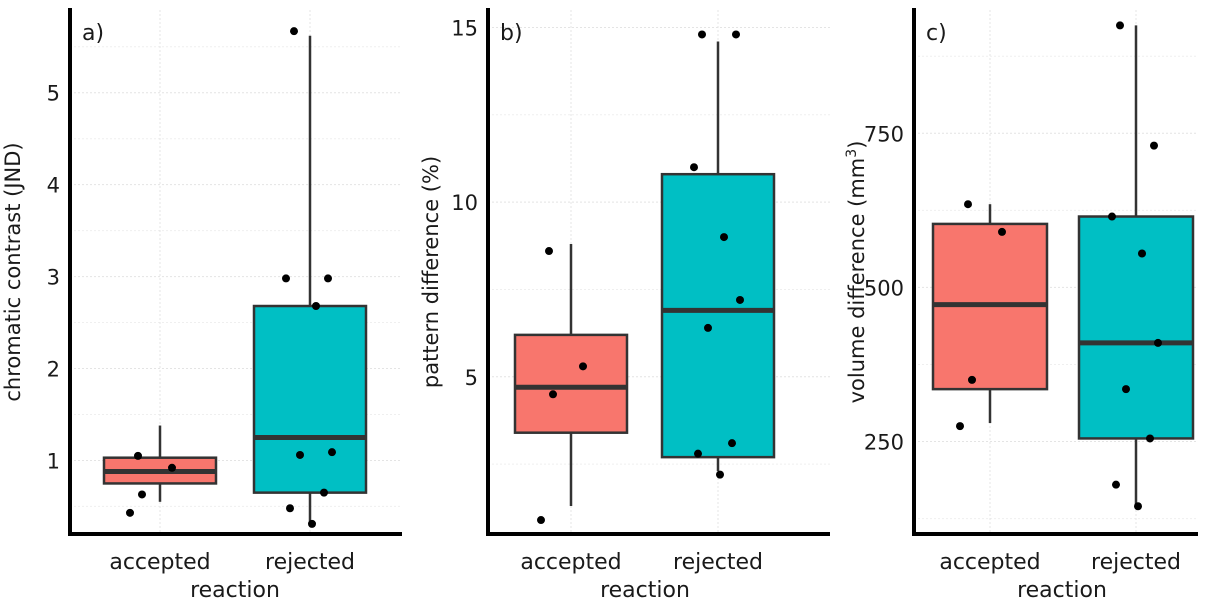  What do you see at coordinates (884, 134) in the screenshot?
I see `y-tick-label: 750` at bounding box center [884, 134].